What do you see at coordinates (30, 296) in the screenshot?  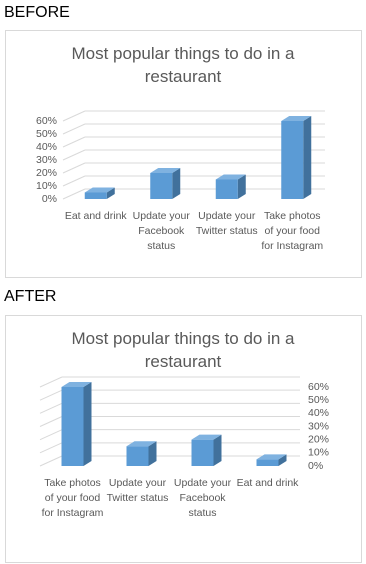 I see `heading: AFTER` at bounding box center [30, 296].